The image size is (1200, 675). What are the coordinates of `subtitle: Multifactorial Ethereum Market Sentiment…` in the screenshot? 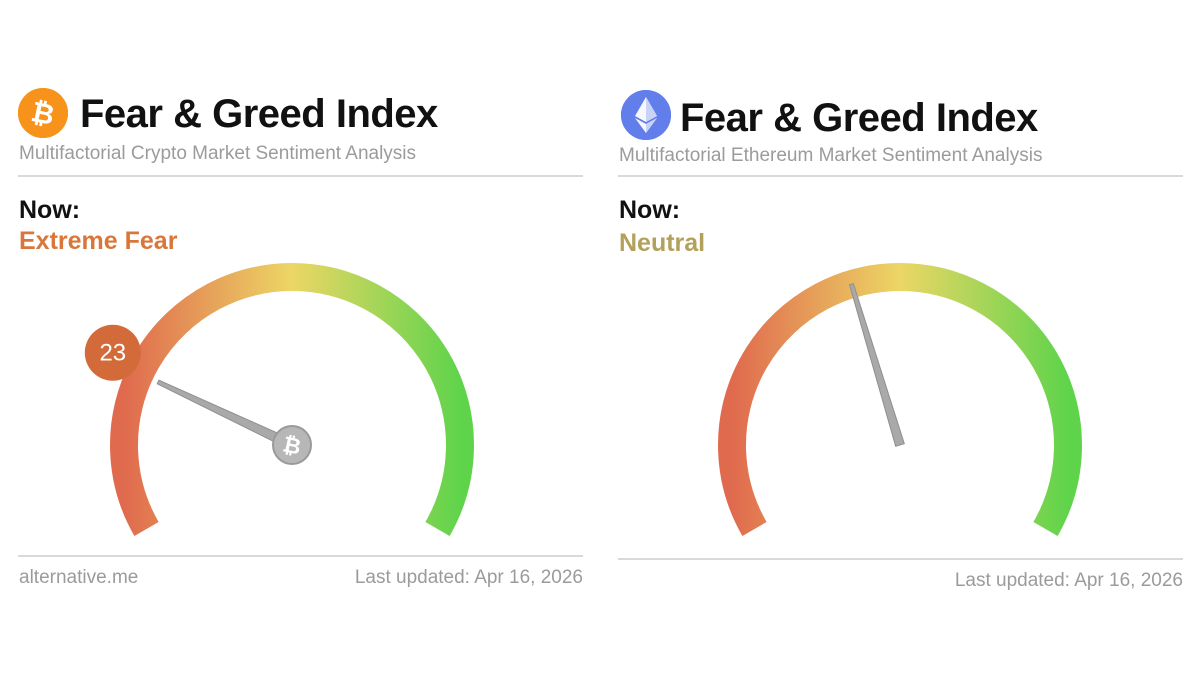 It's located at (831, 155).